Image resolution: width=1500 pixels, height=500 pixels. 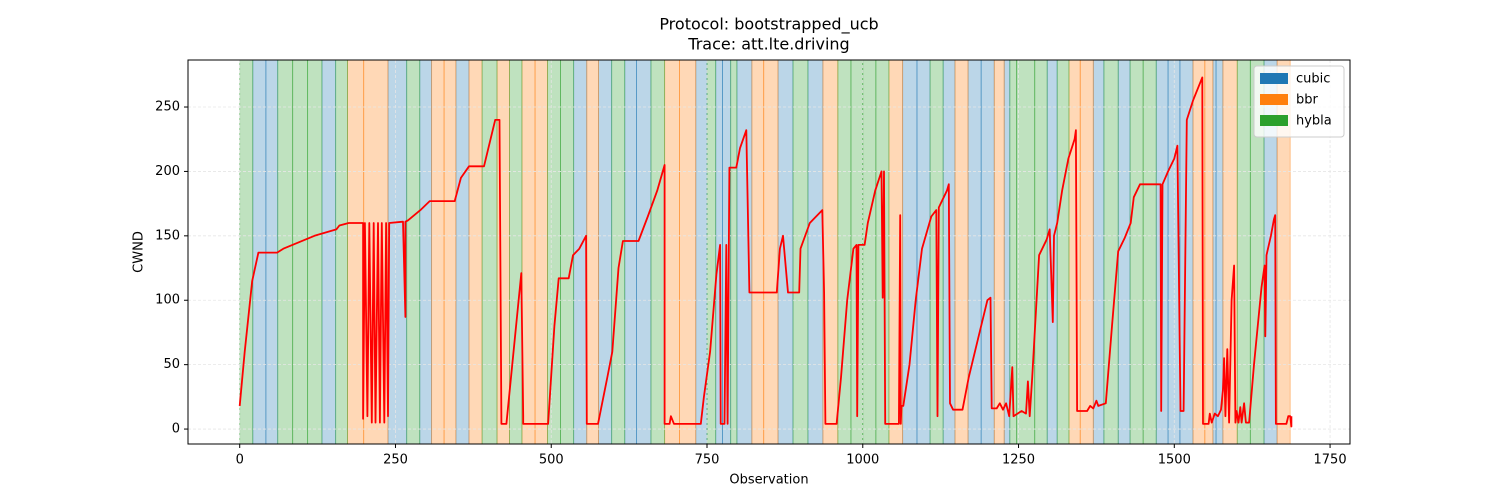 I want to click on y-tick-label: 50, so click(x=171, y=364).